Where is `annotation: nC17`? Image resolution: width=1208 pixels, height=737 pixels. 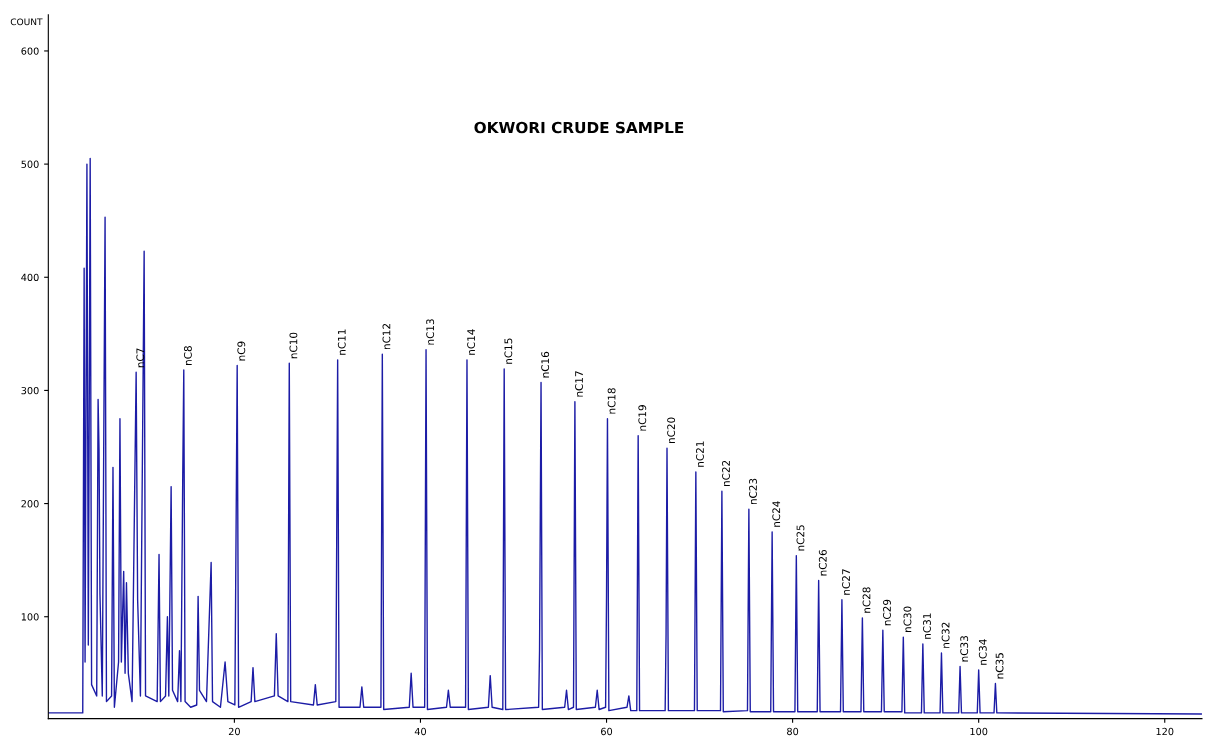
annotation: nC17 is located at coordinates (579, 384).